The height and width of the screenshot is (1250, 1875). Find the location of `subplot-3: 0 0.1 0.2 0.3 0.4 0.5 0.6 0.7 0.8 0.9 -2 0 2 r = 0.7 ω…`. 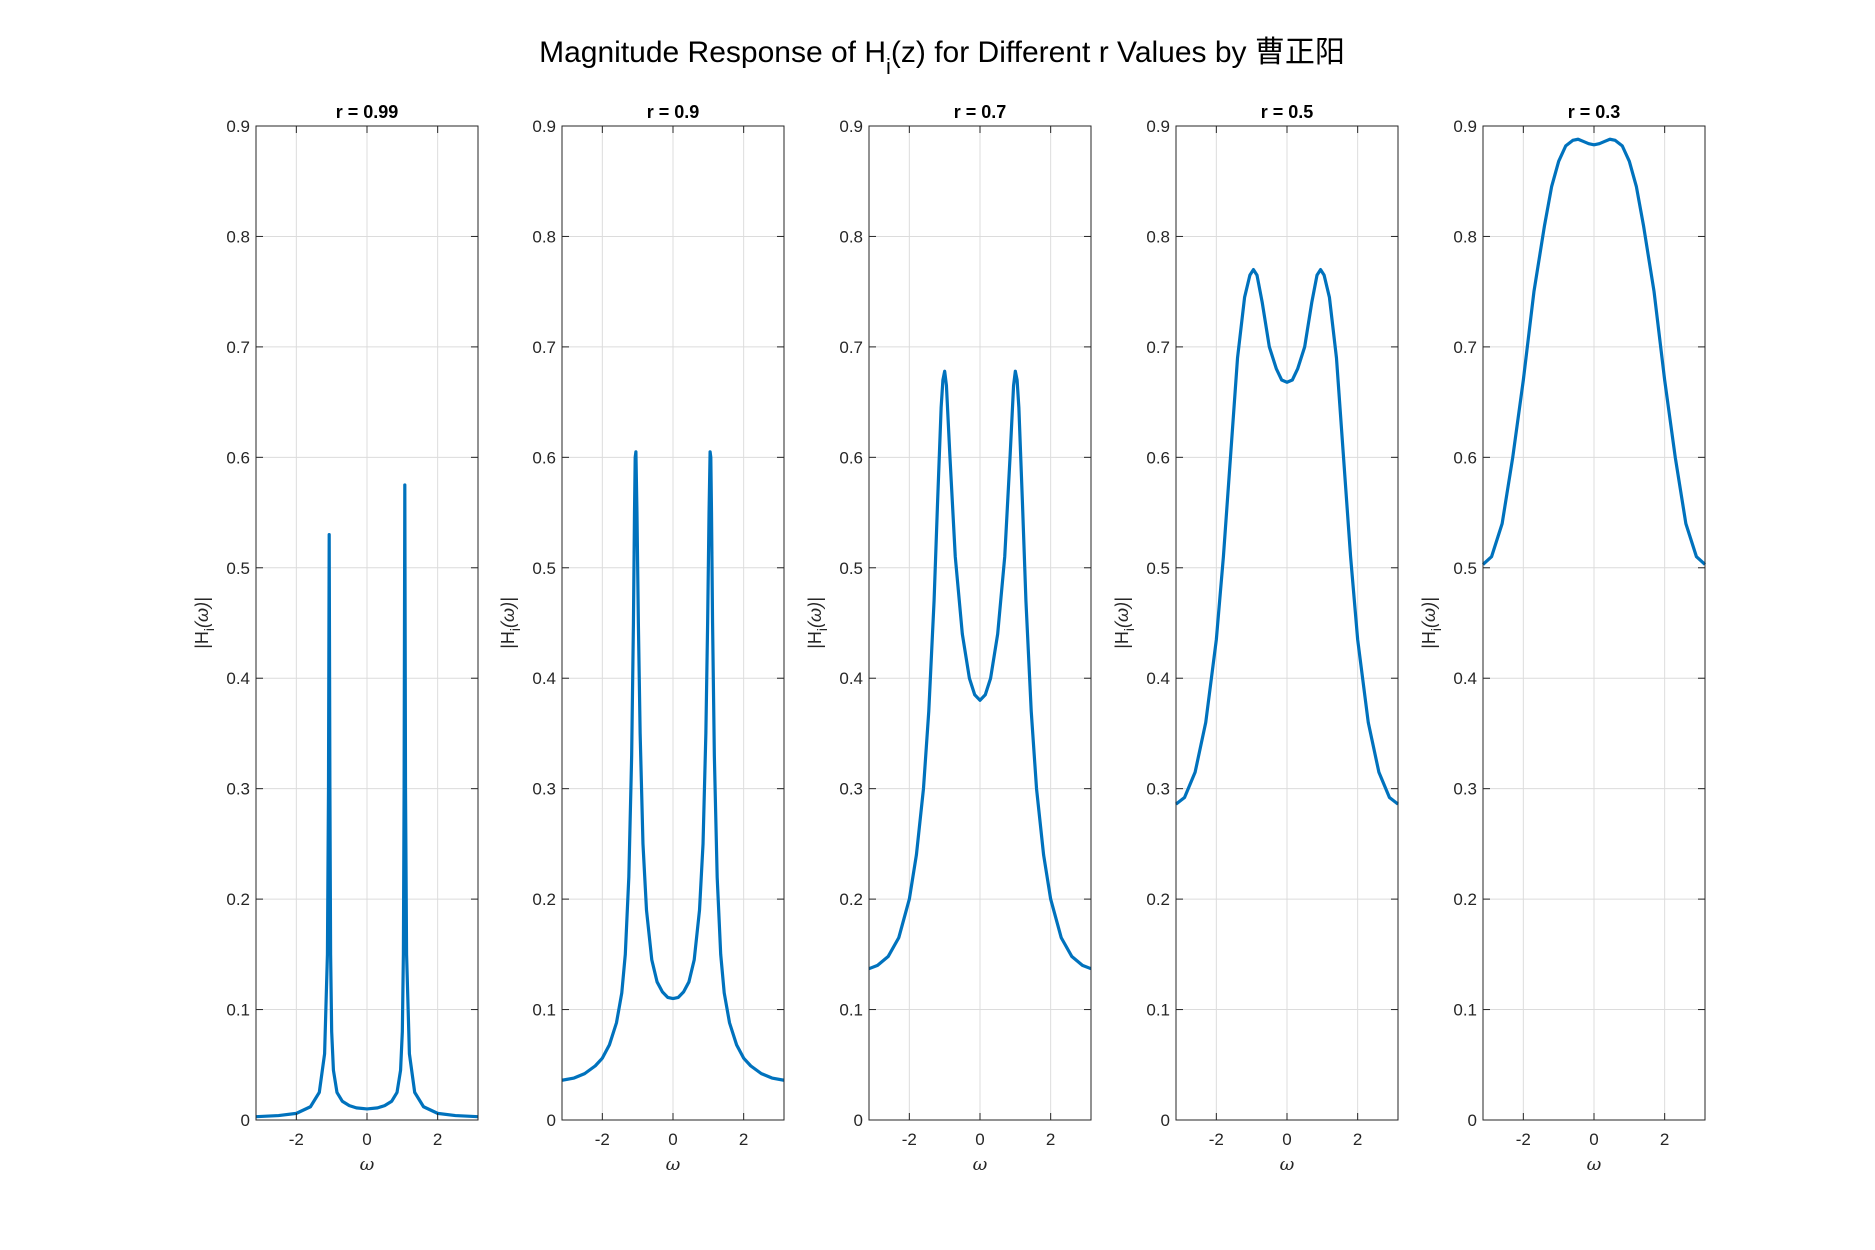

subplot-3: 0 0.1 0.2 0.3 0.4 0.5 0.6 0.7 0.8 0.9 -2 0 2 r = 0.7 ω… is located at coordinates (948, 638).